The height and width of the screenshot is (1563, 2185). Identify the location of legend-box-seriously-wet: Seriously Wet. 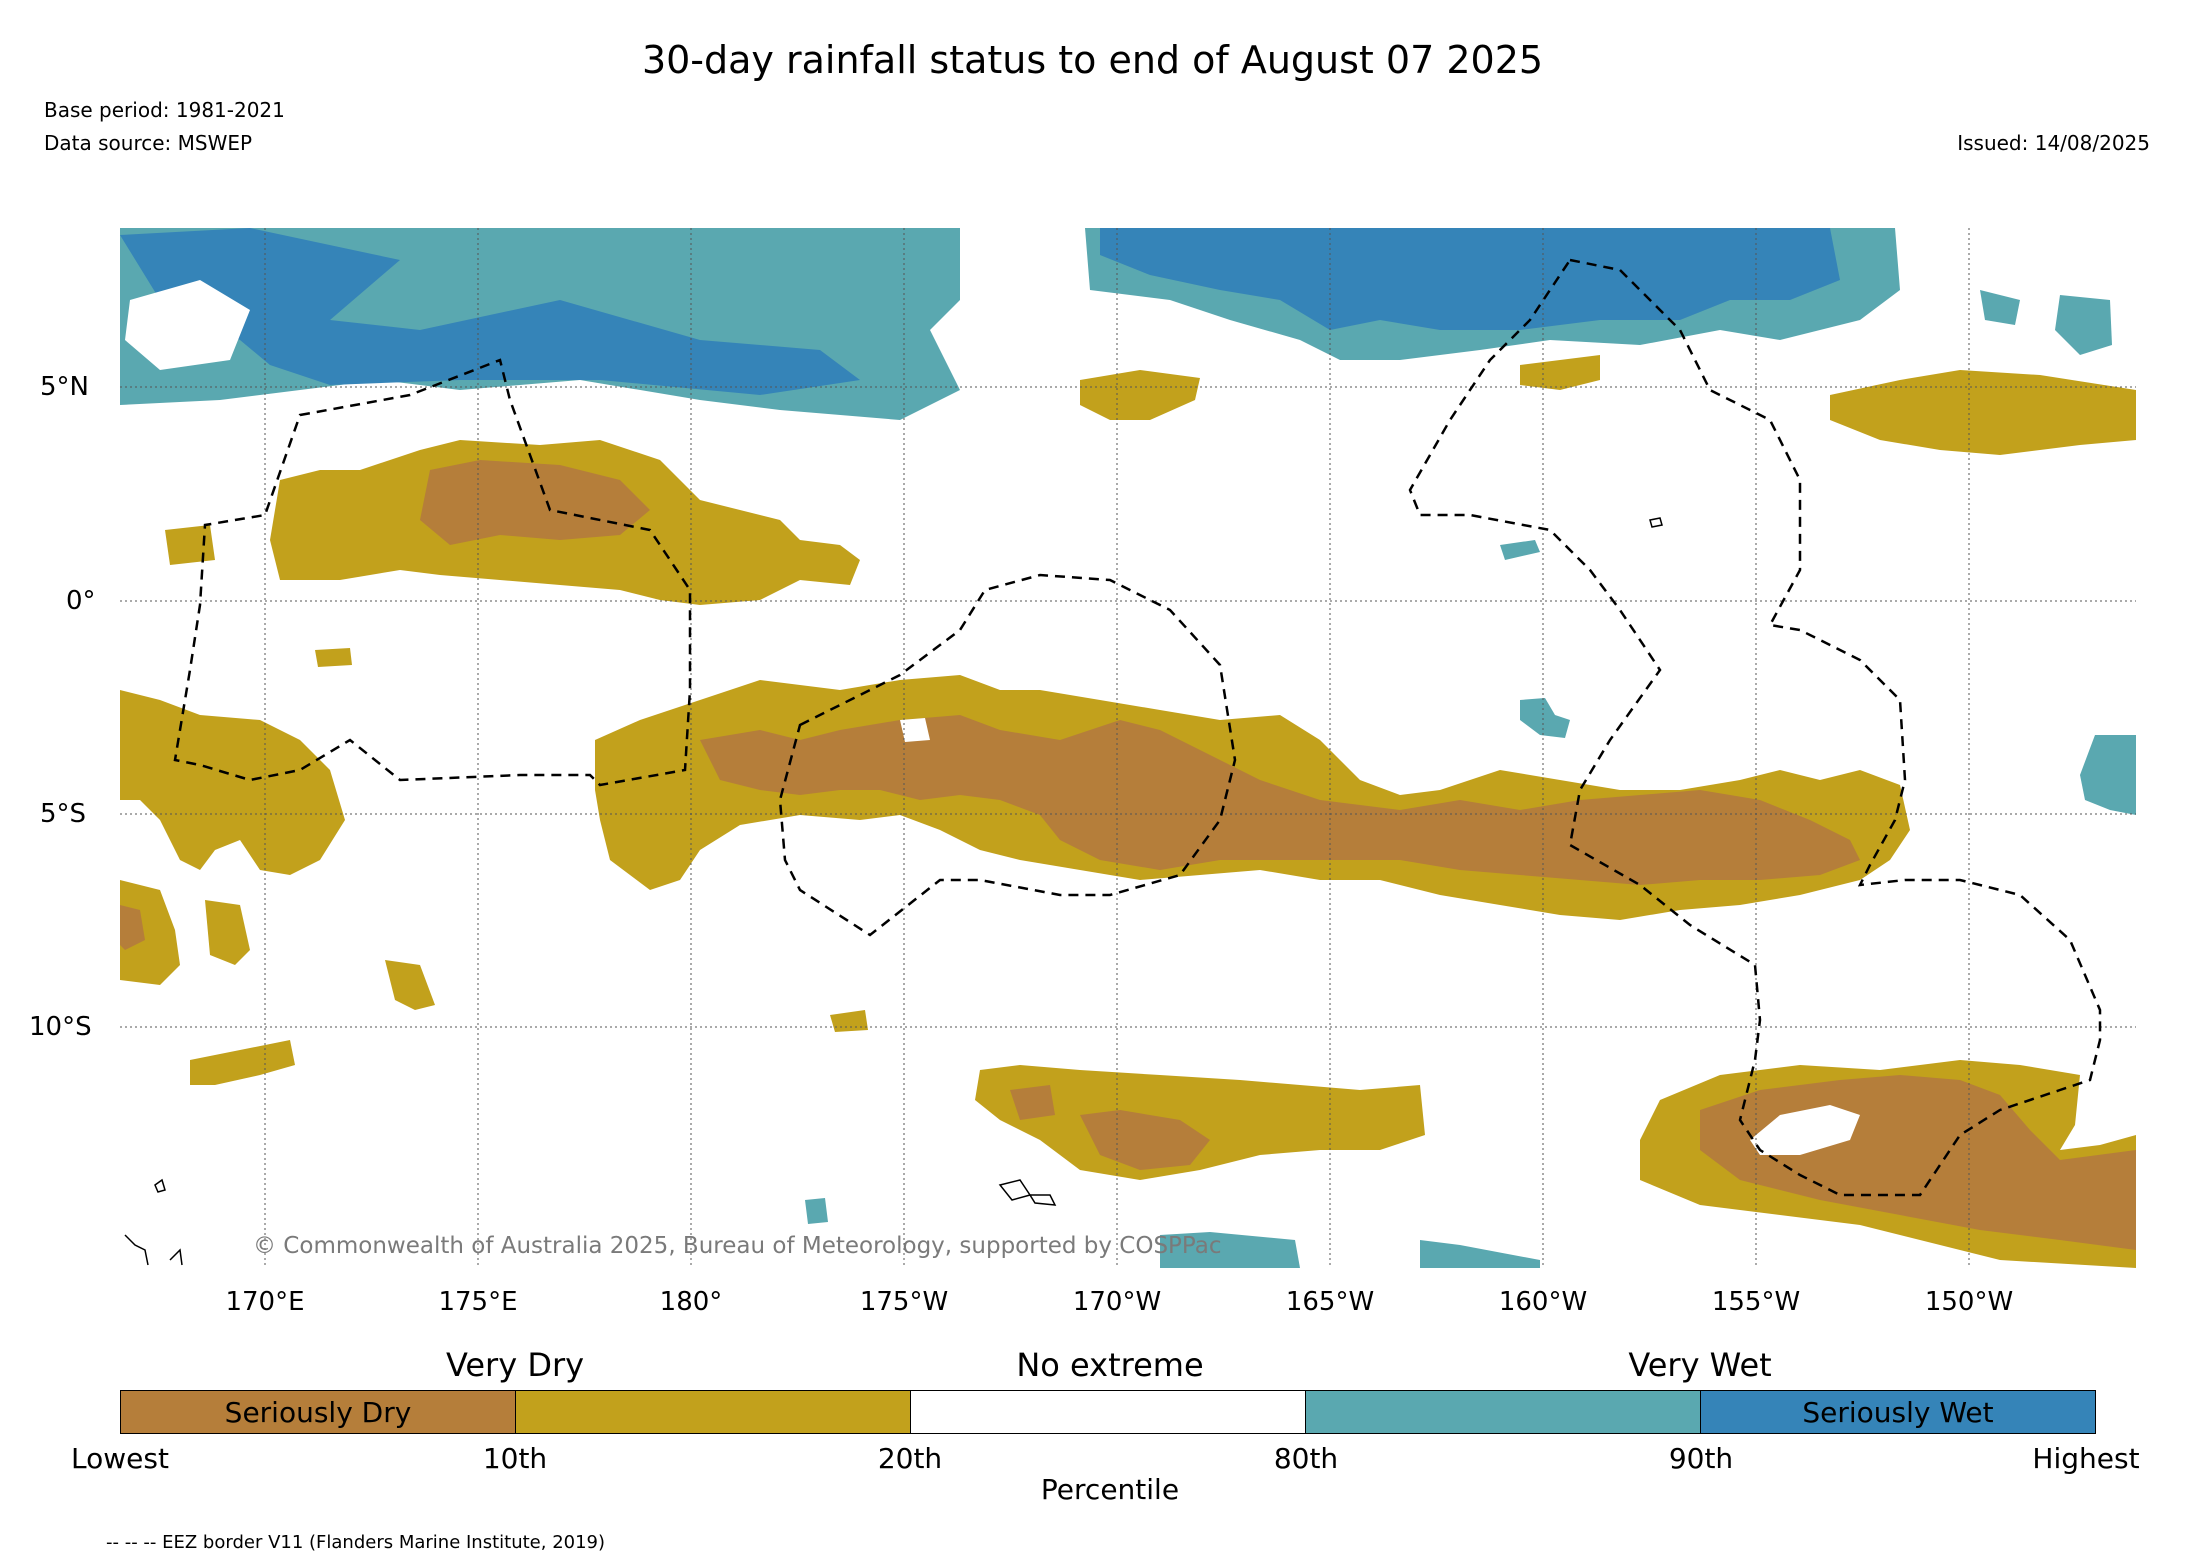
(1898, 1412).